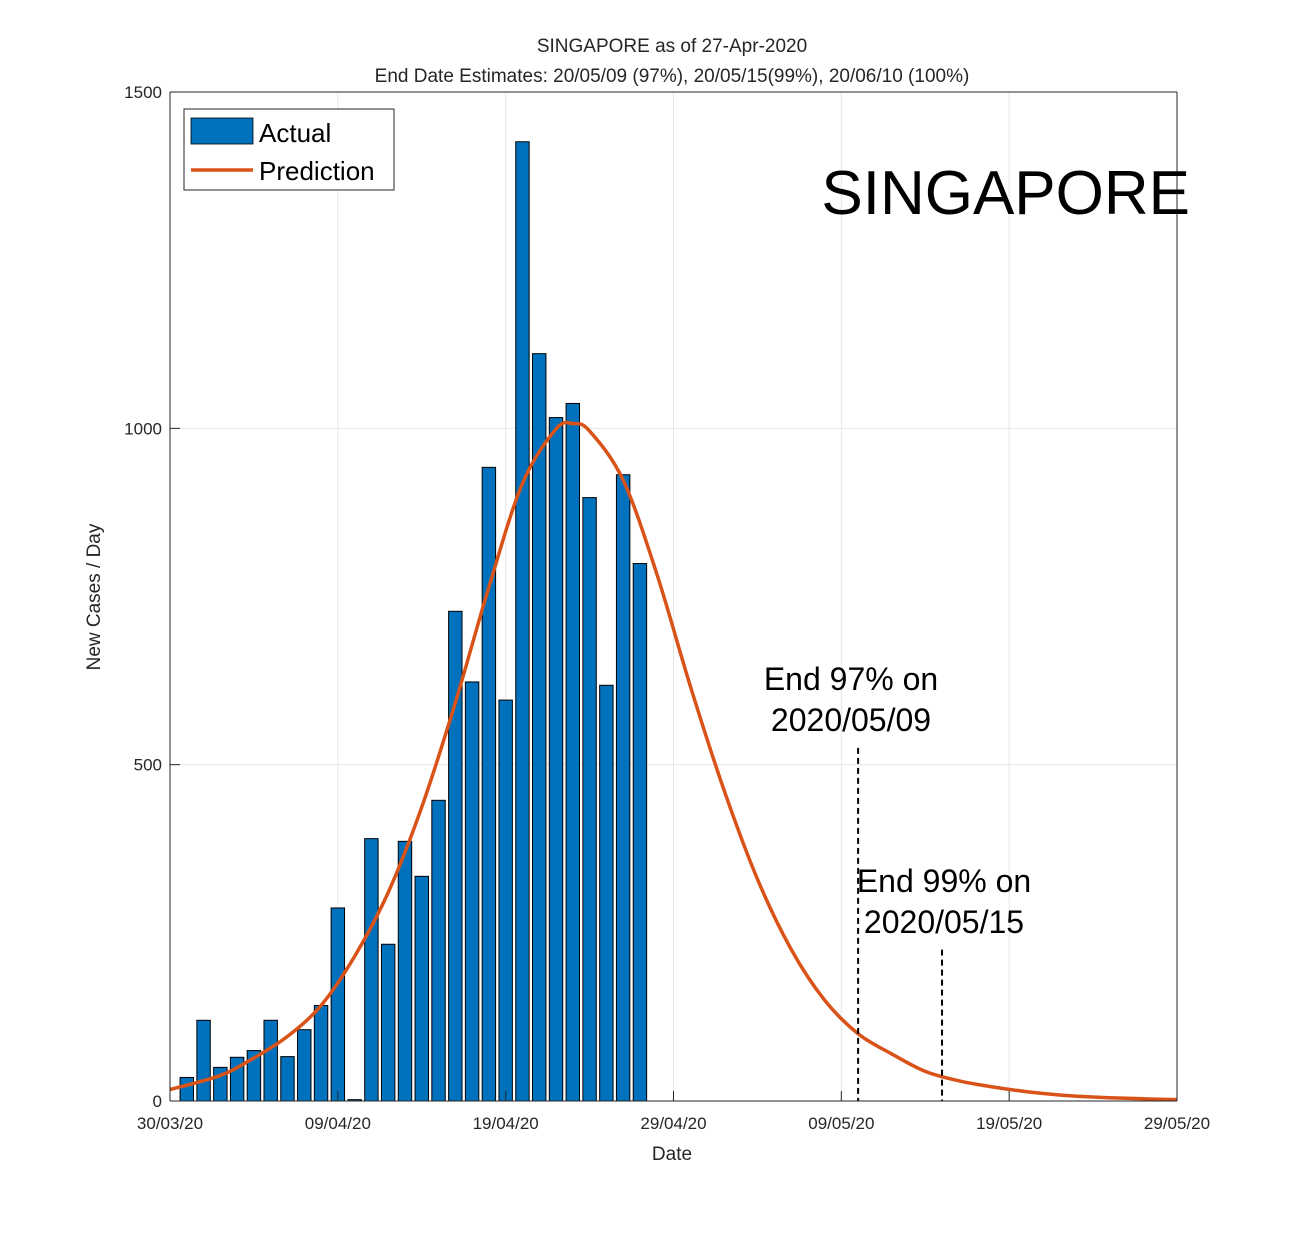 The image size is (1300, 1237). I want to click on end-annotation-line1: End 99% on, so click(944, 881).